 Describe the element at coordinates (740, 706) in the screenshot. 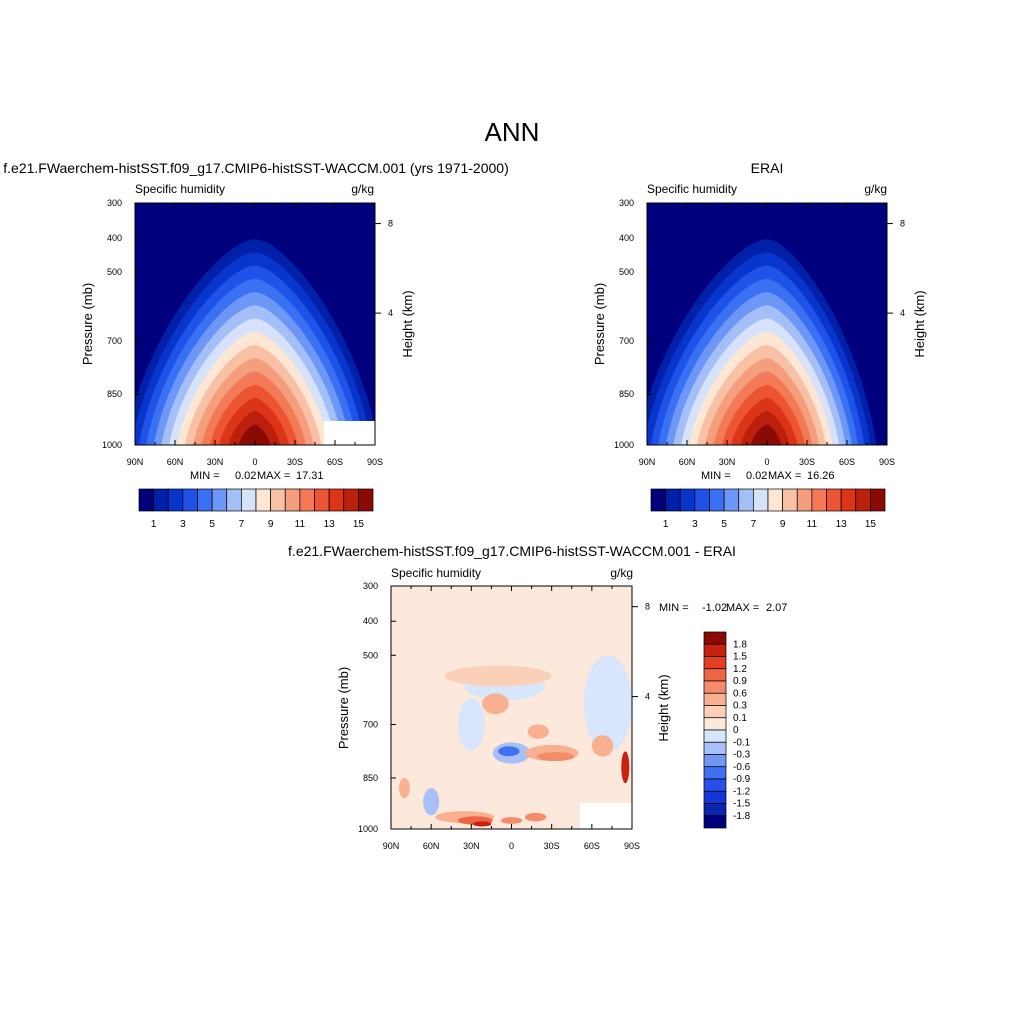

I see `colorbar-label: 0.3` at that location.